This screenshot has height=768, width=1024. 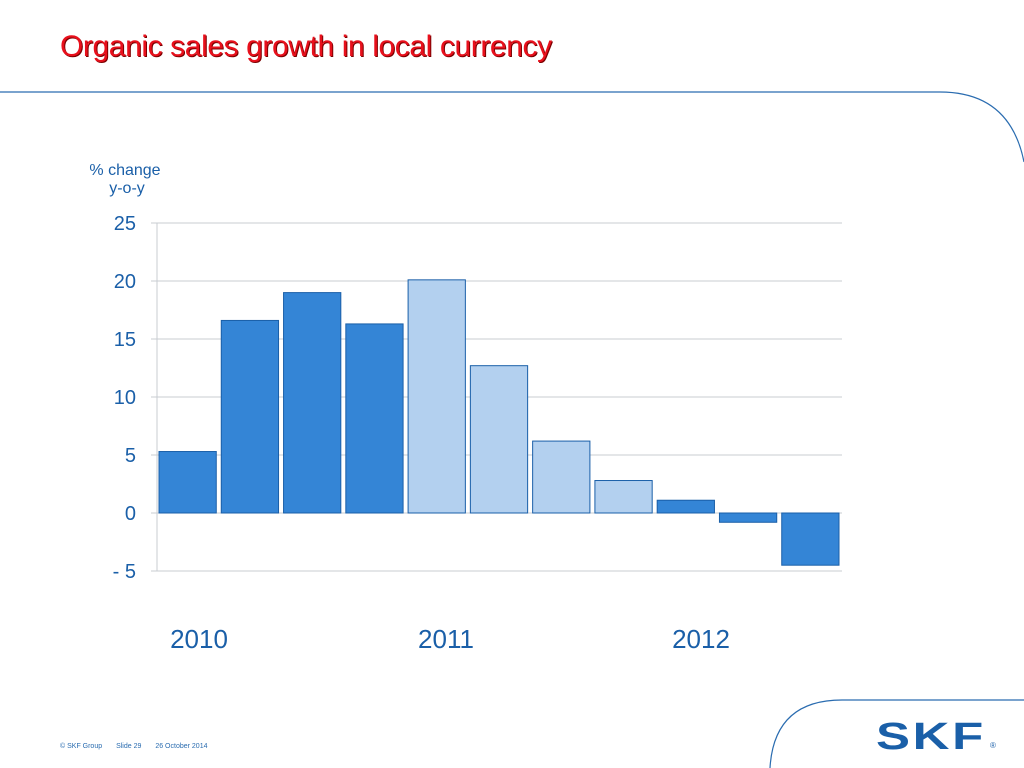 I want to click on footer: © SKF Group Slide 29 26 October 2014, so click(x=139, y=746).